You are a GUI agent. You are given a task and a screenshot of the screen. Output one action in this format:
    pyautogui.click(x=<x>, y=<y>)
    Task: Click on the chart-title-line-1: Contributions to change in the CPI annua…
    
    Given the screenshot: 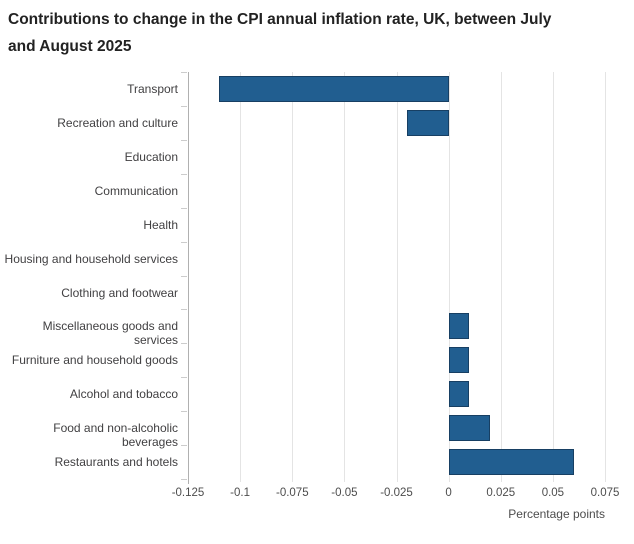 What is the action you would take?
    pyautogui.click(x=280, y=19)
    